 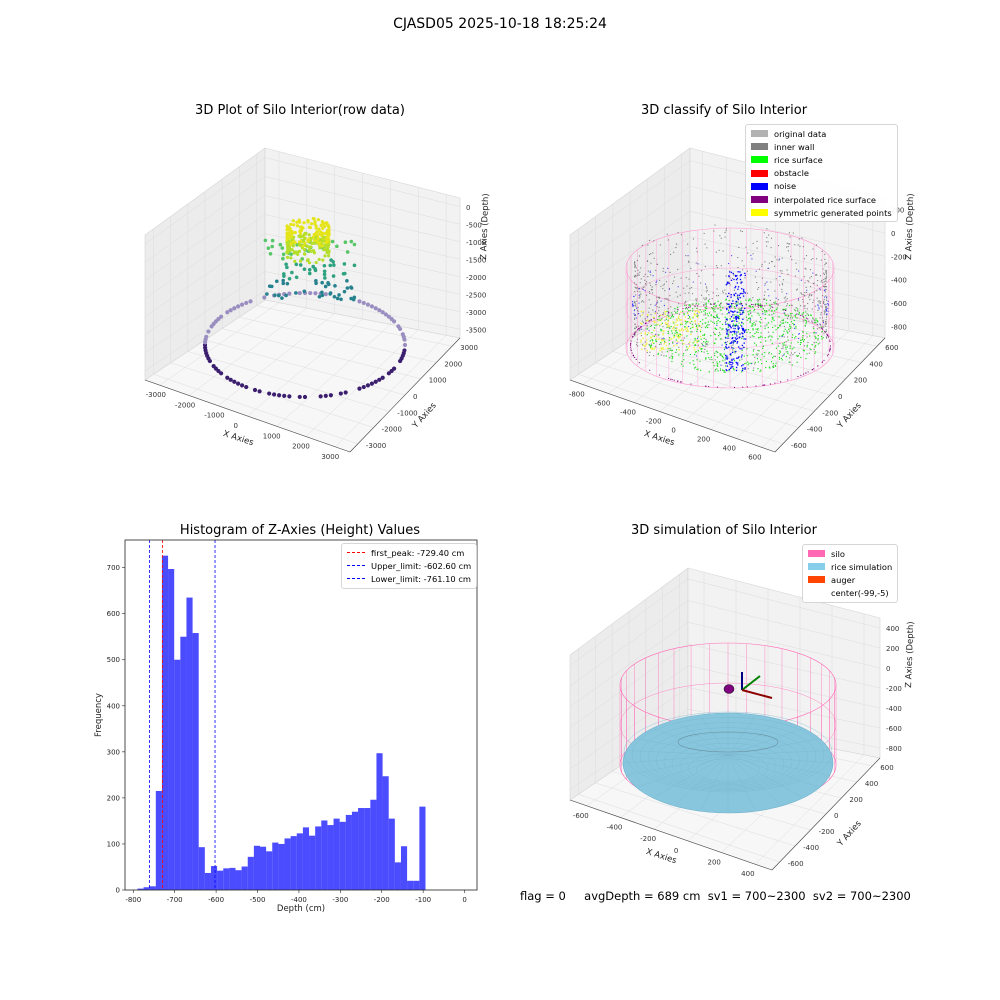 What do you see at coordinates (800, 133) in the screenshot?
I see `classify-legend-label: original data` at bounding box center [800, 133].